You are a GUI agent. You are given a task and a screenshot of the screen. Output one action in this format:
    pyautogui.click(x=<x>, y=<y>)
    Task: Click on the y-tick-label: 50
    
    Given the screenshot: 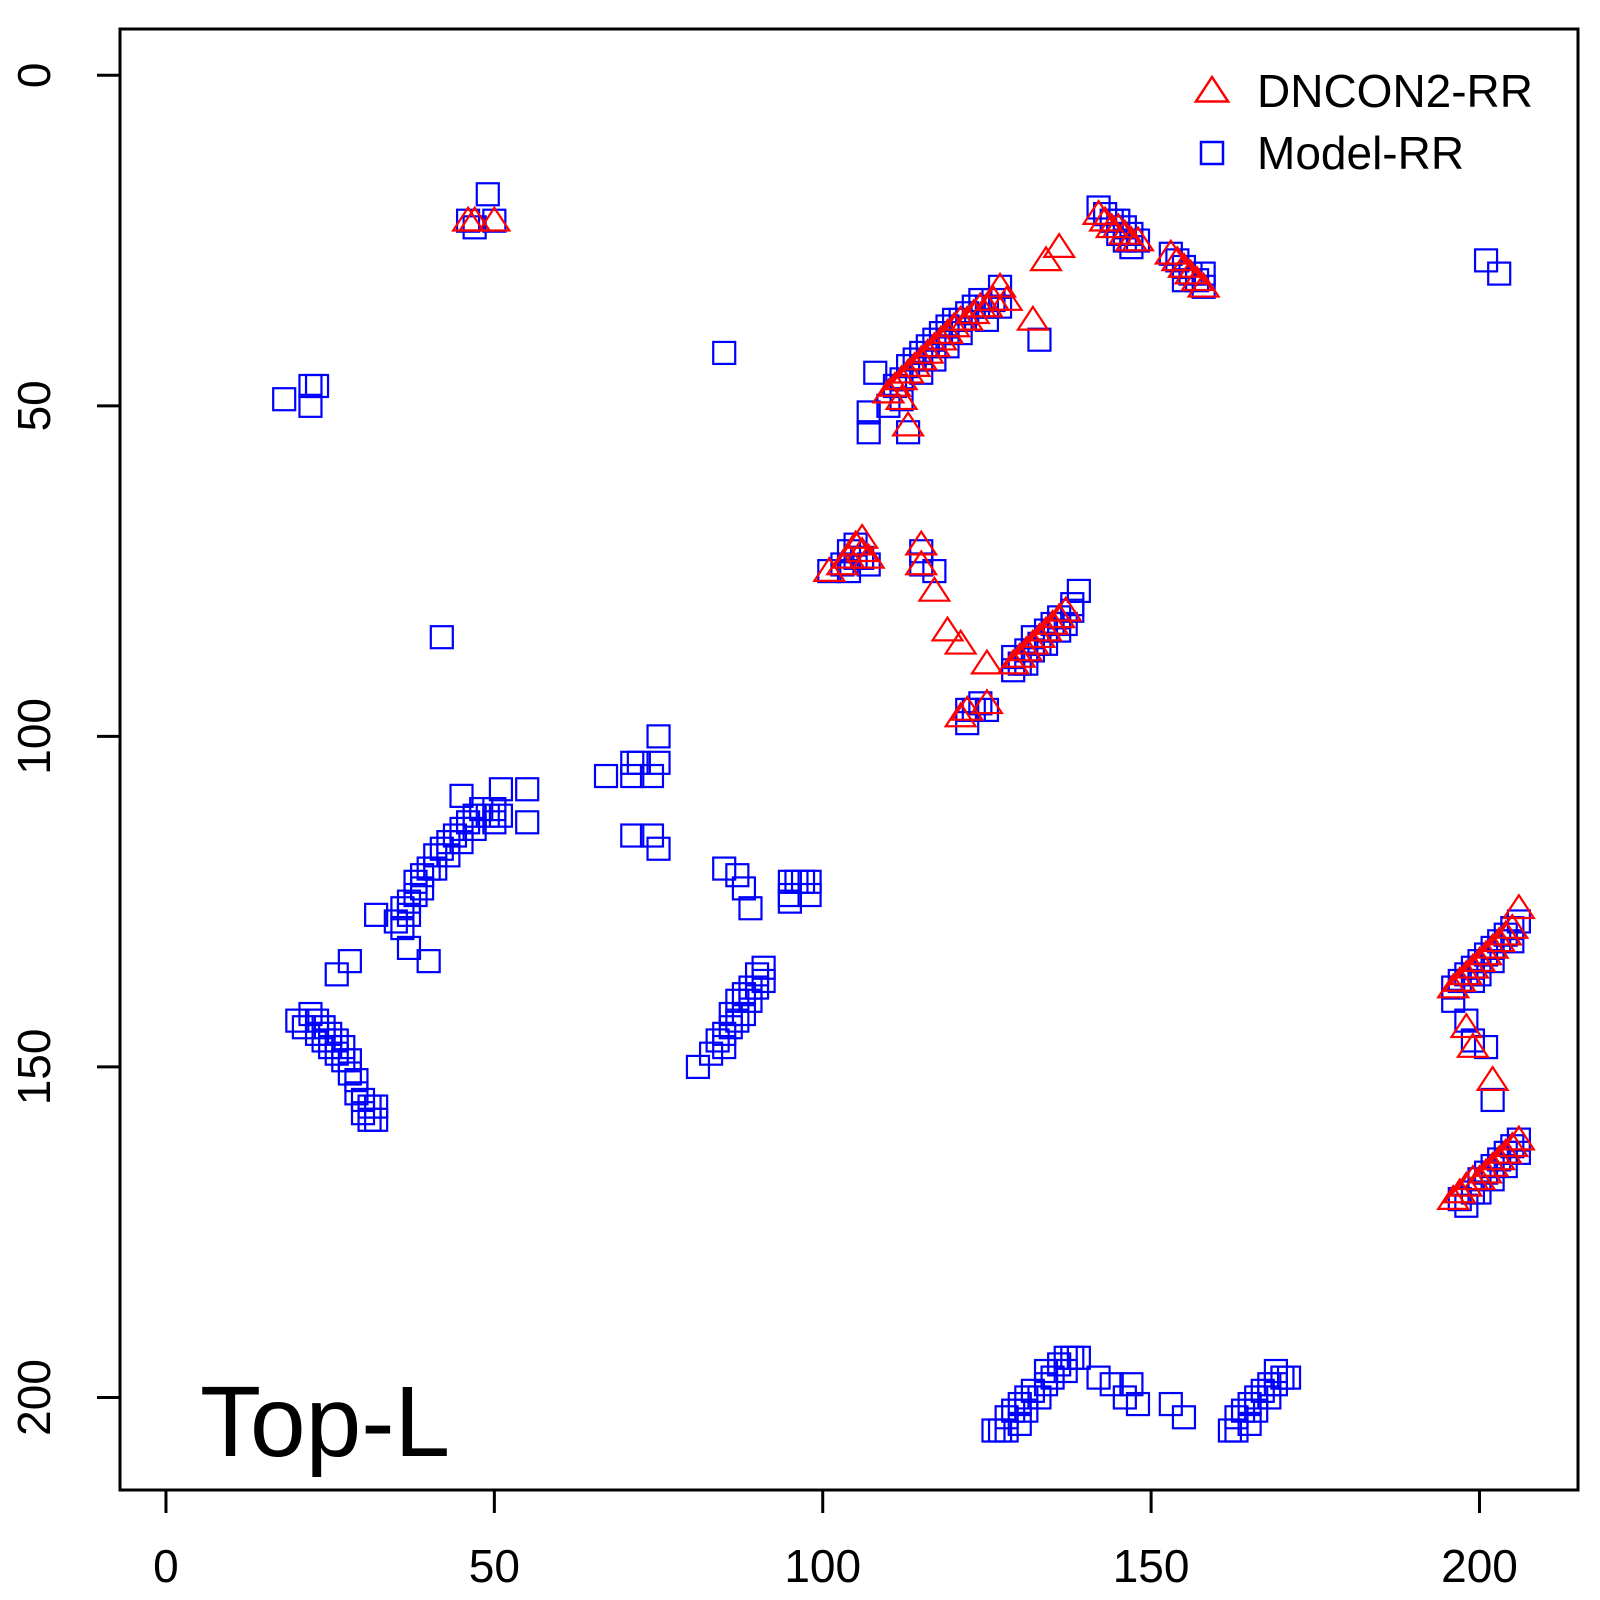 What is the action you would take?
    pyautogui.click(x=34, y=405)
    